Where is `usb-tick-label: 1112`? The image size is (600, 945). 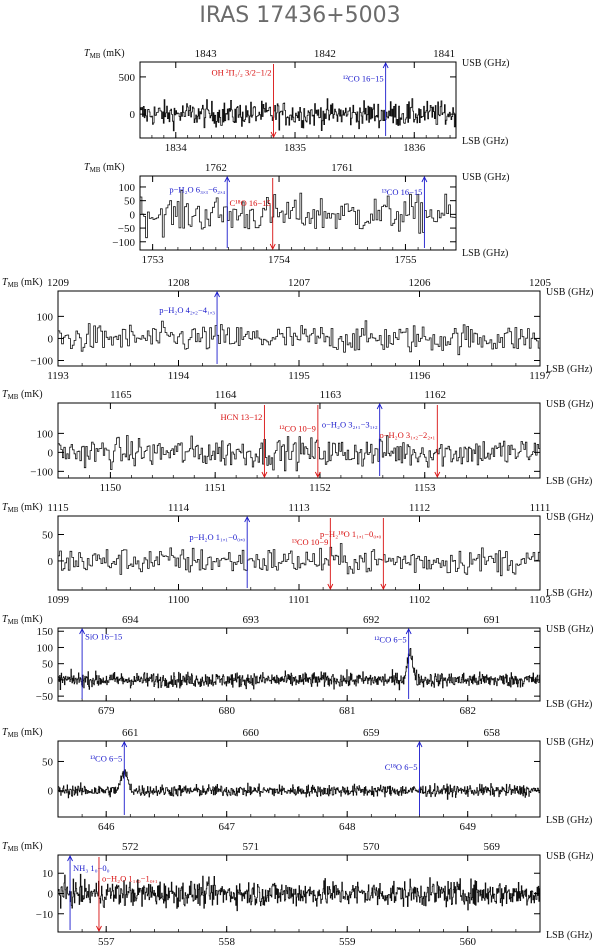
usb-tick-label: 1112 is located at coordinates (419, 508).